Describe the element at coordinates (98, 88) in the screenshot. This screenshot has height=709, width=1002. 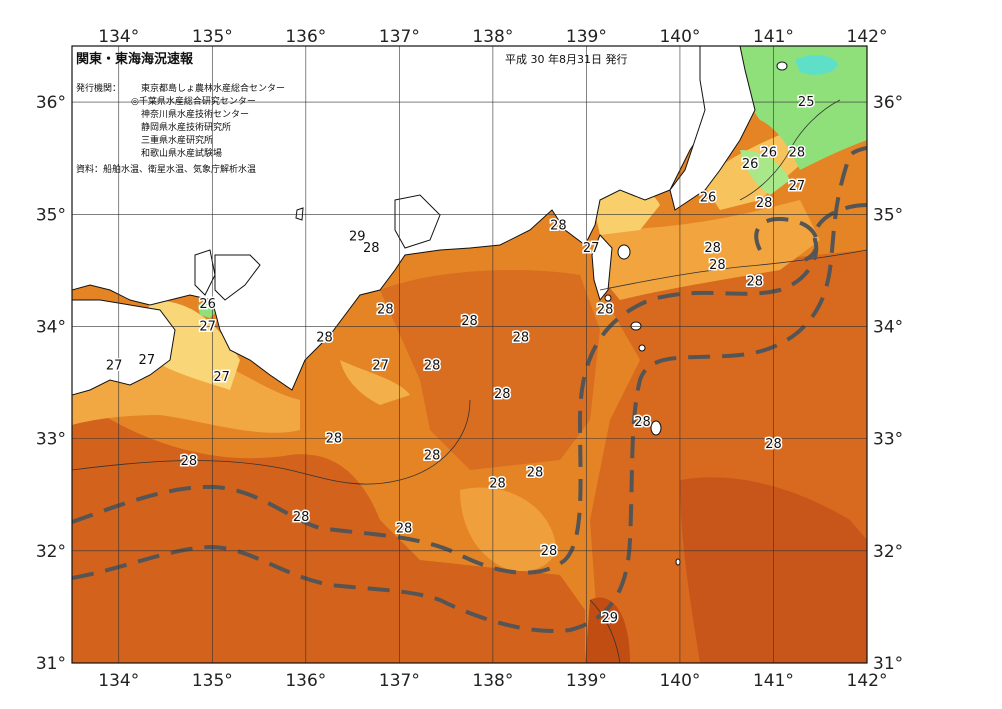
I see `issuer-label: 発行機関：` at that location.